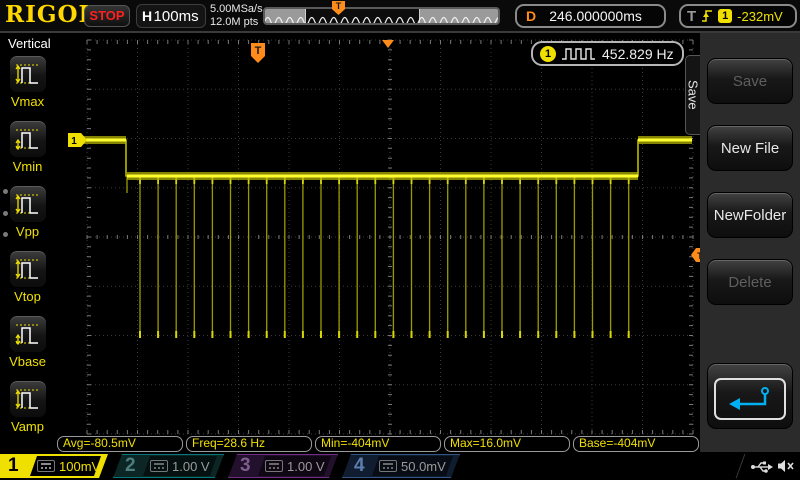 The height and width of the screenshot is (480, 800). What do you see at coordinates (27, 242) in the screenshot?
I see `vertical-measure-menu: Vertical Vmax Vmin Vpp Vtop` at bounding box center [27, 242].